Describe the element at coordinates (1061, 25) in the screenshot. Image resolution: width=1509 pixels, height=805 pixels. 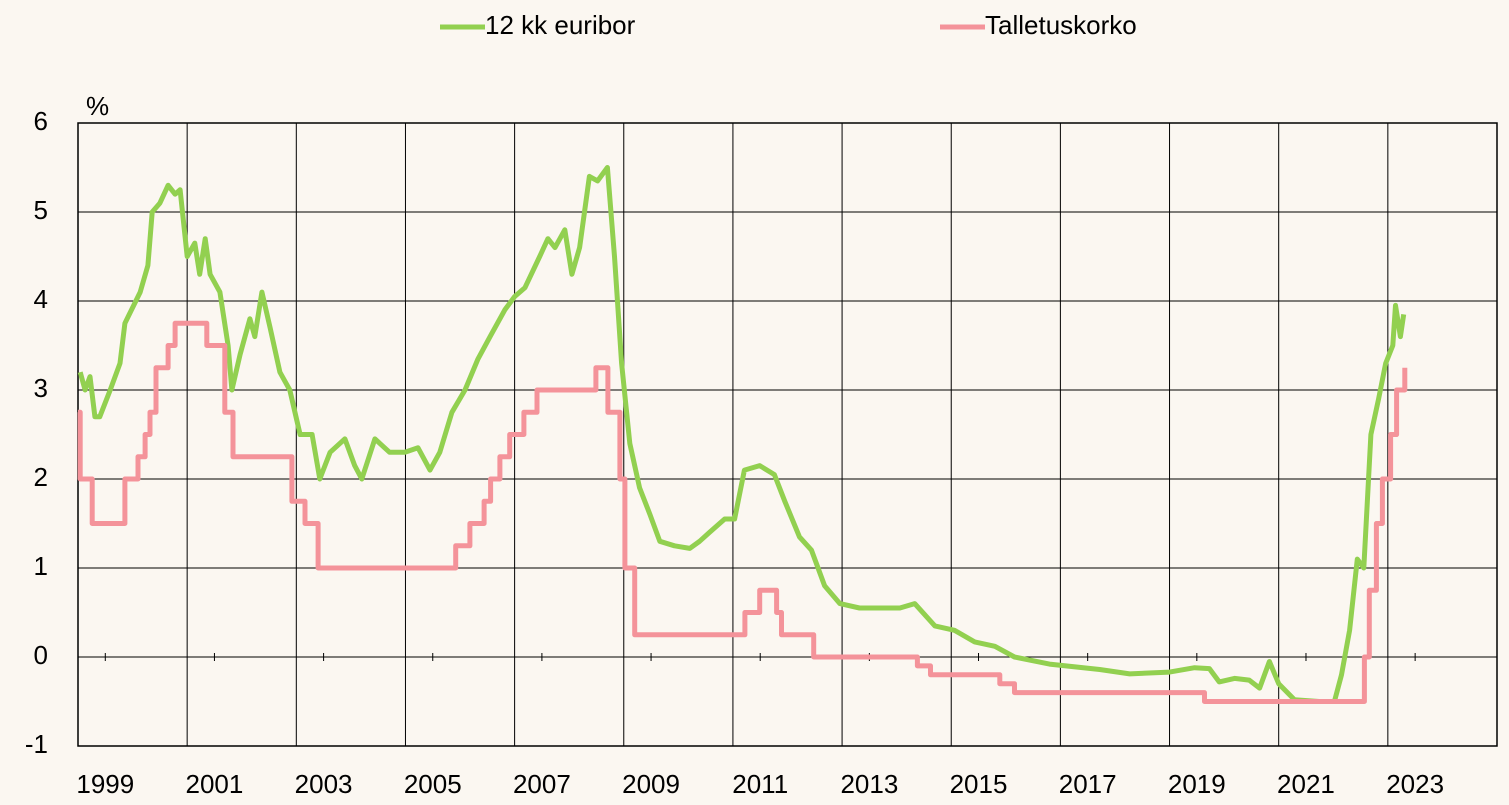
I see `legend-label: Talletuskorko` at that location.